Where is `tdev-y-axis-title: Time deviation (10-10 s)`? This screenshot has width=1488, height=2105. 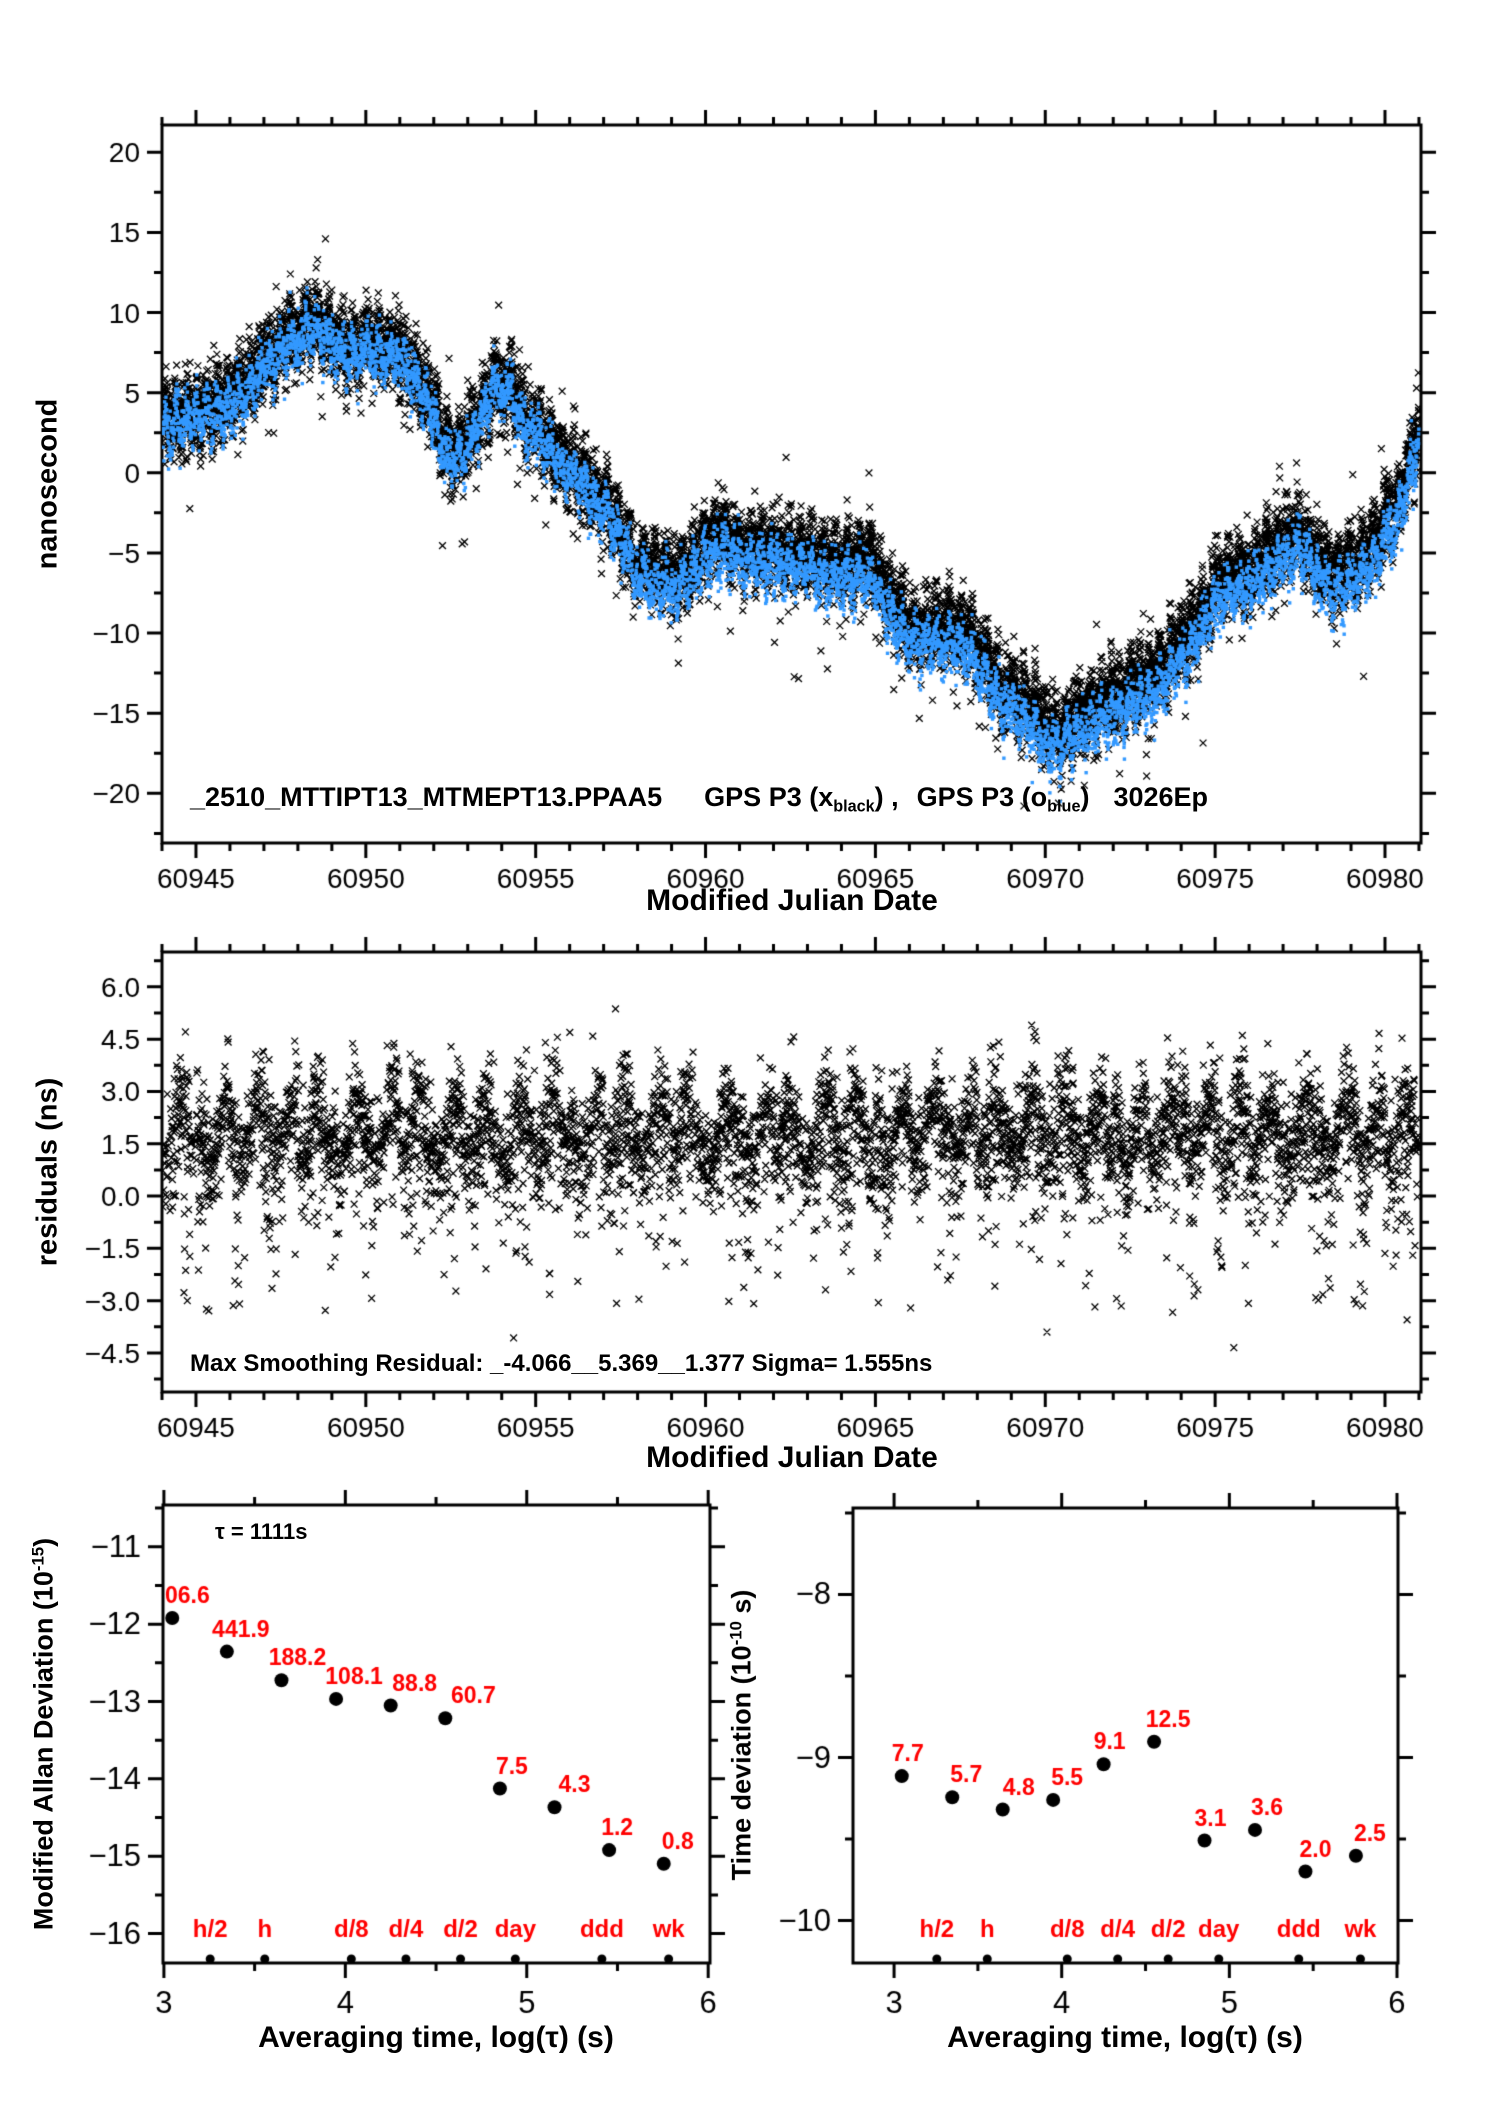
tdev-y-axis-title: Time deviation (10-10 s) is located at coordinates (741, 1735).